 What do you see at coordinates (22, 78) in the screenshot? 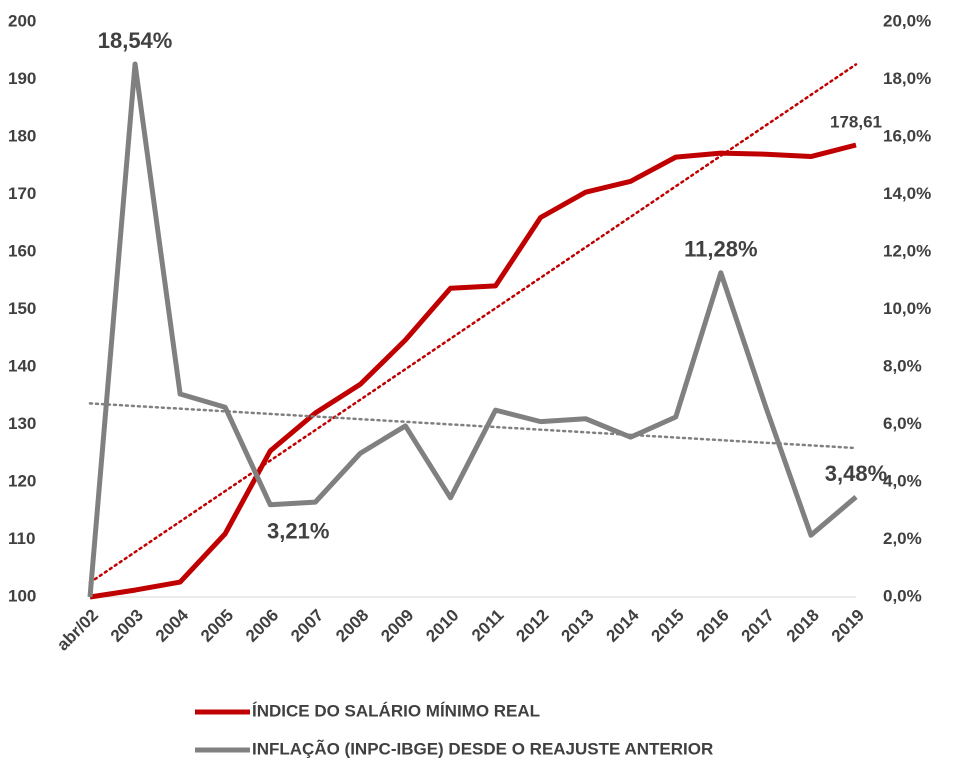
I see `y-tick-label: 190` at bounding box center [22, 78].